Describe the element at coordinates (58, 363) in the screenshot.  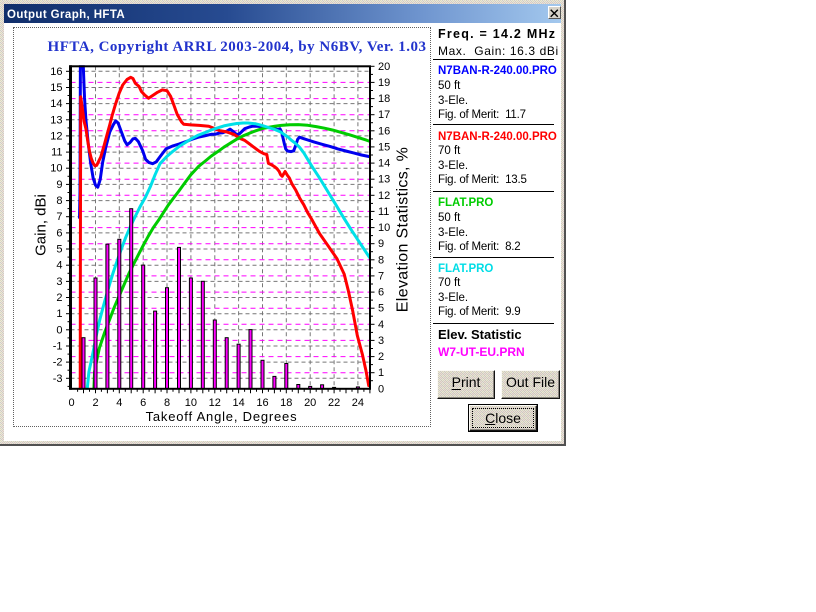
I see `svg-text: -2` at that location.